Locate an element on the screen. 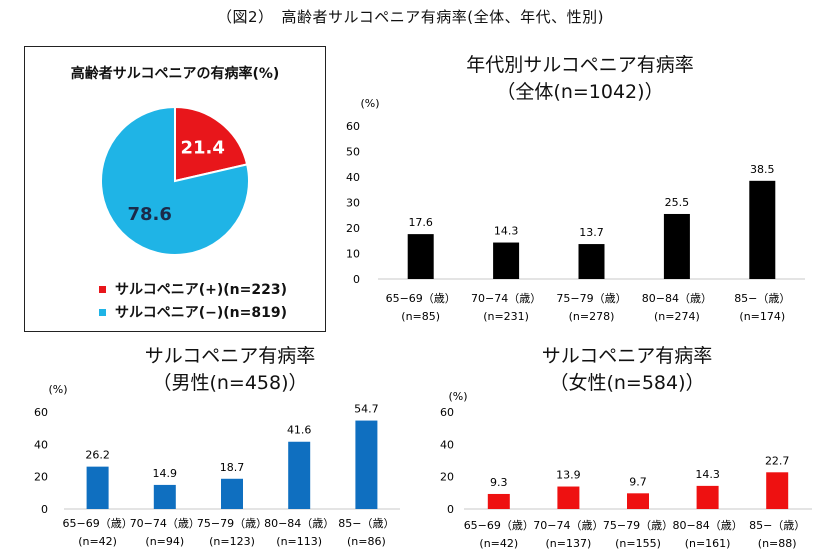 This screenshot has height=558, width=821. x-n-label: (n=231) is located at coordinates (506, 316).